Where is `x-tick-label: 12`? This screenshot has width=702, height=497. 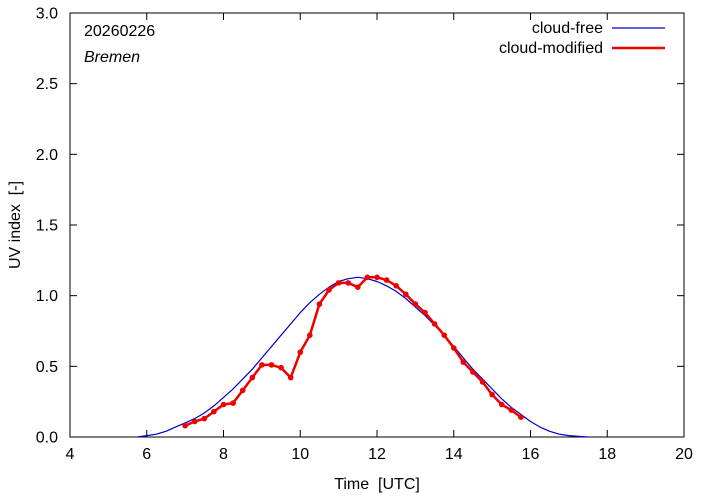
x-tick-label: 12 is located at coordinates (377, 454).